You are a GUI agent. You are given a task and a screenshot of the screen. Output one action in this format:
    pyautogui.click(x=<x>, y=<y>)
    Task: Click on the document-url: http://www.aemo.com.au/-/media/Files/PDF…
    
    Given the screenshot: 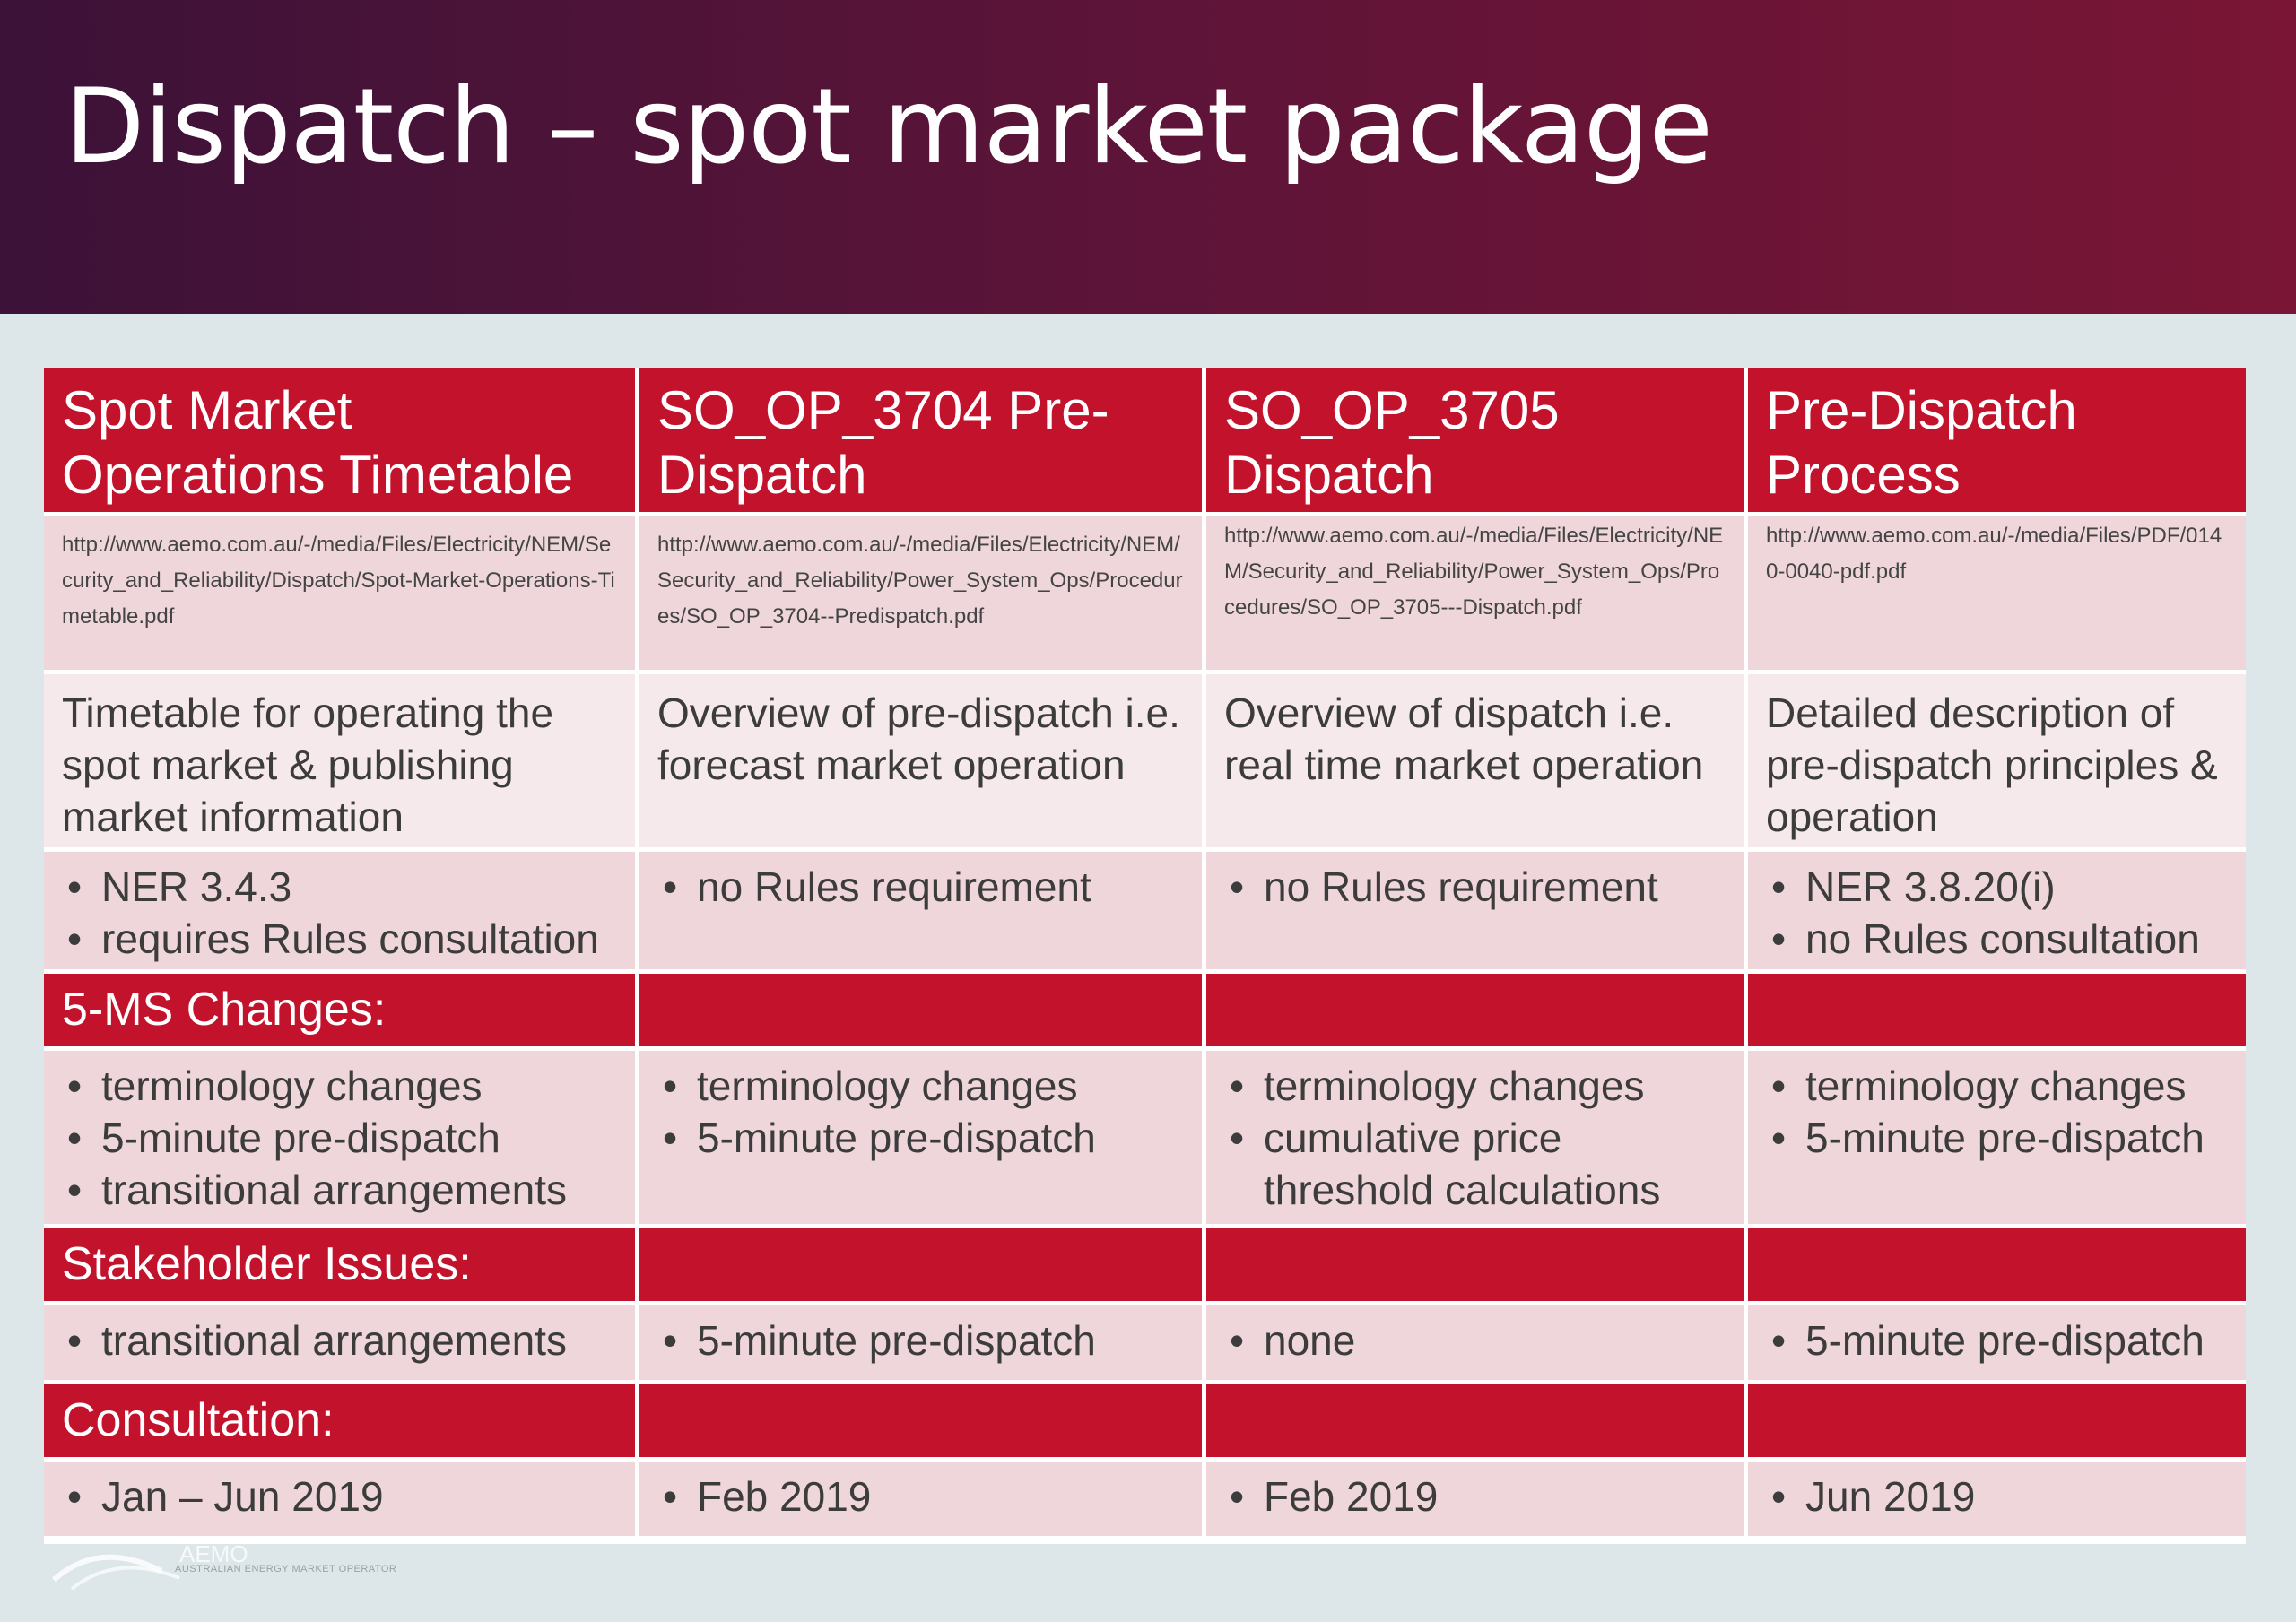 What is the action you would take?
    pyautogui.click(x=1997, y=595)
    